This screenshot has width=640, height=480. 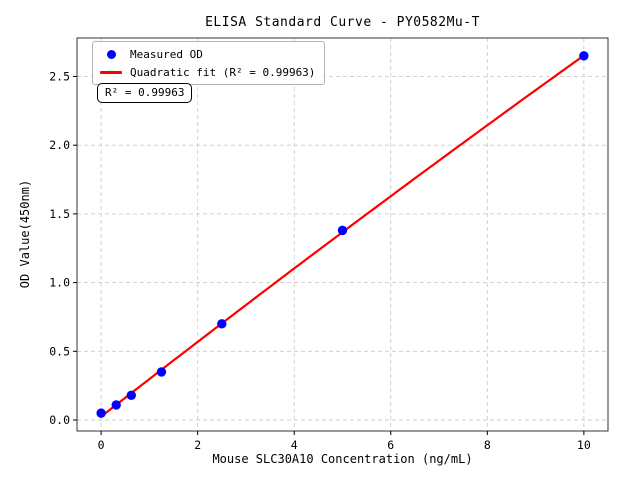 What do you see at coordinates (145, 93) in the screenshot?
I see `r-squared-annotation: R² = 0.99963` at bounding box center [145, 93].